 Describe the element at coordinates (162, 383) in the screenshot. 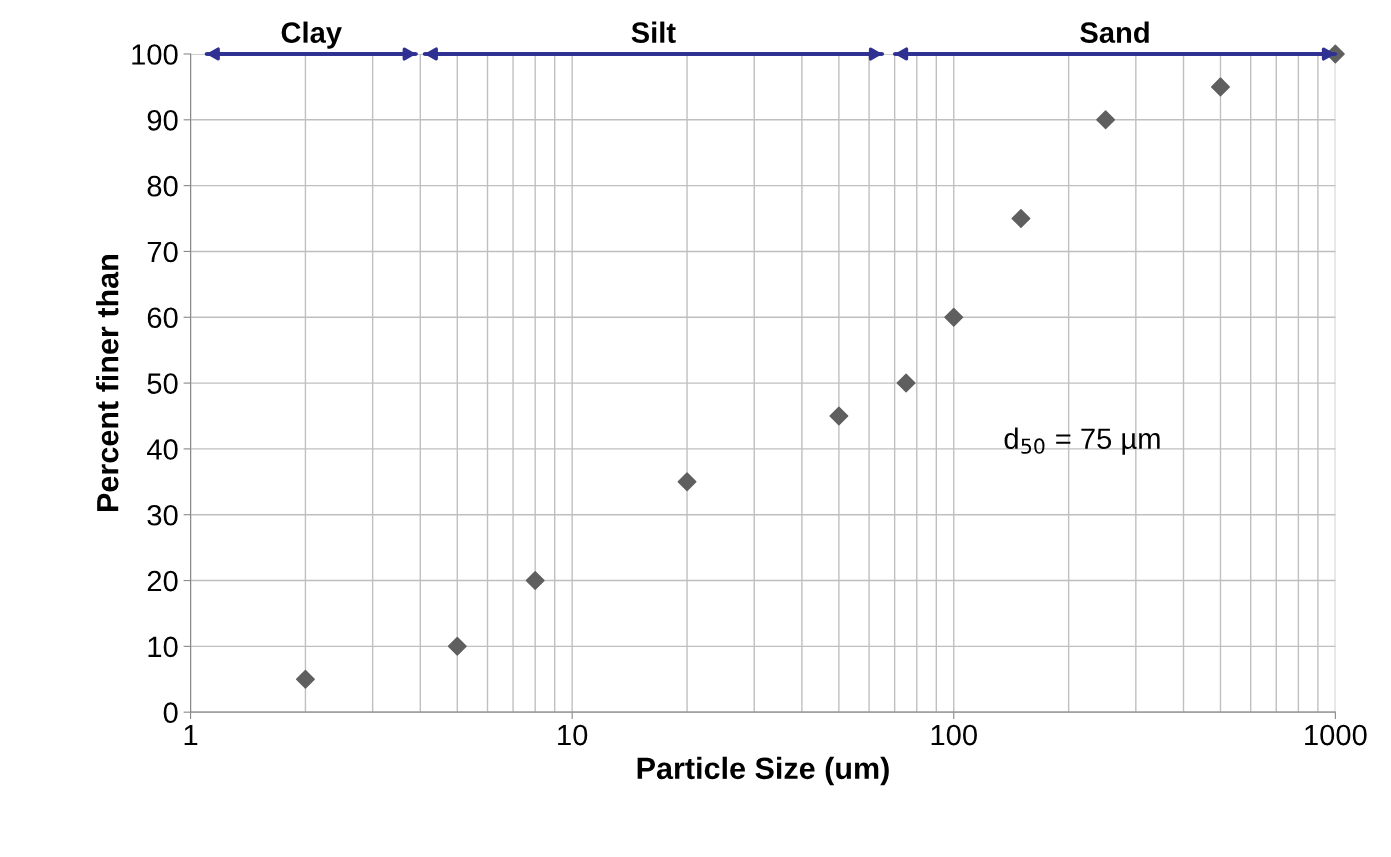

I see `y-tick-label: 50` at that location.